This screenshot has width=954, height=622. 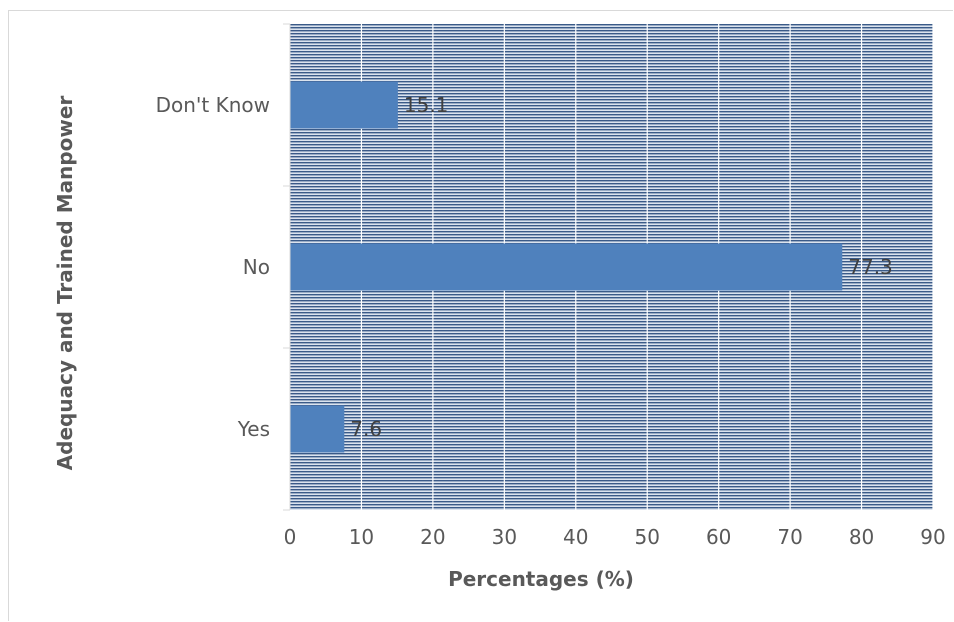 I want to click on x-tick-label: 60, so click(x=718, y=537).